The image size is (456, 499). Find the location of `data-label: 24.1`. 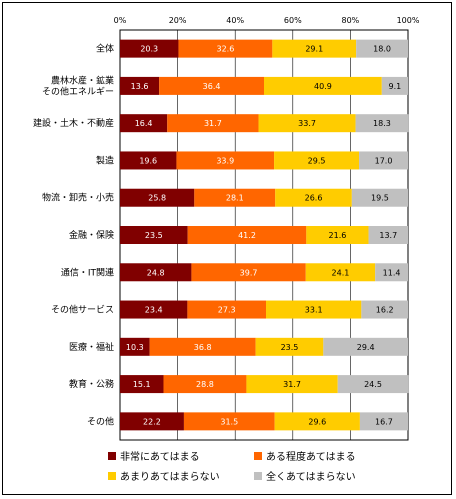

data-label: 24.1 is located at coordinates (341, 272).